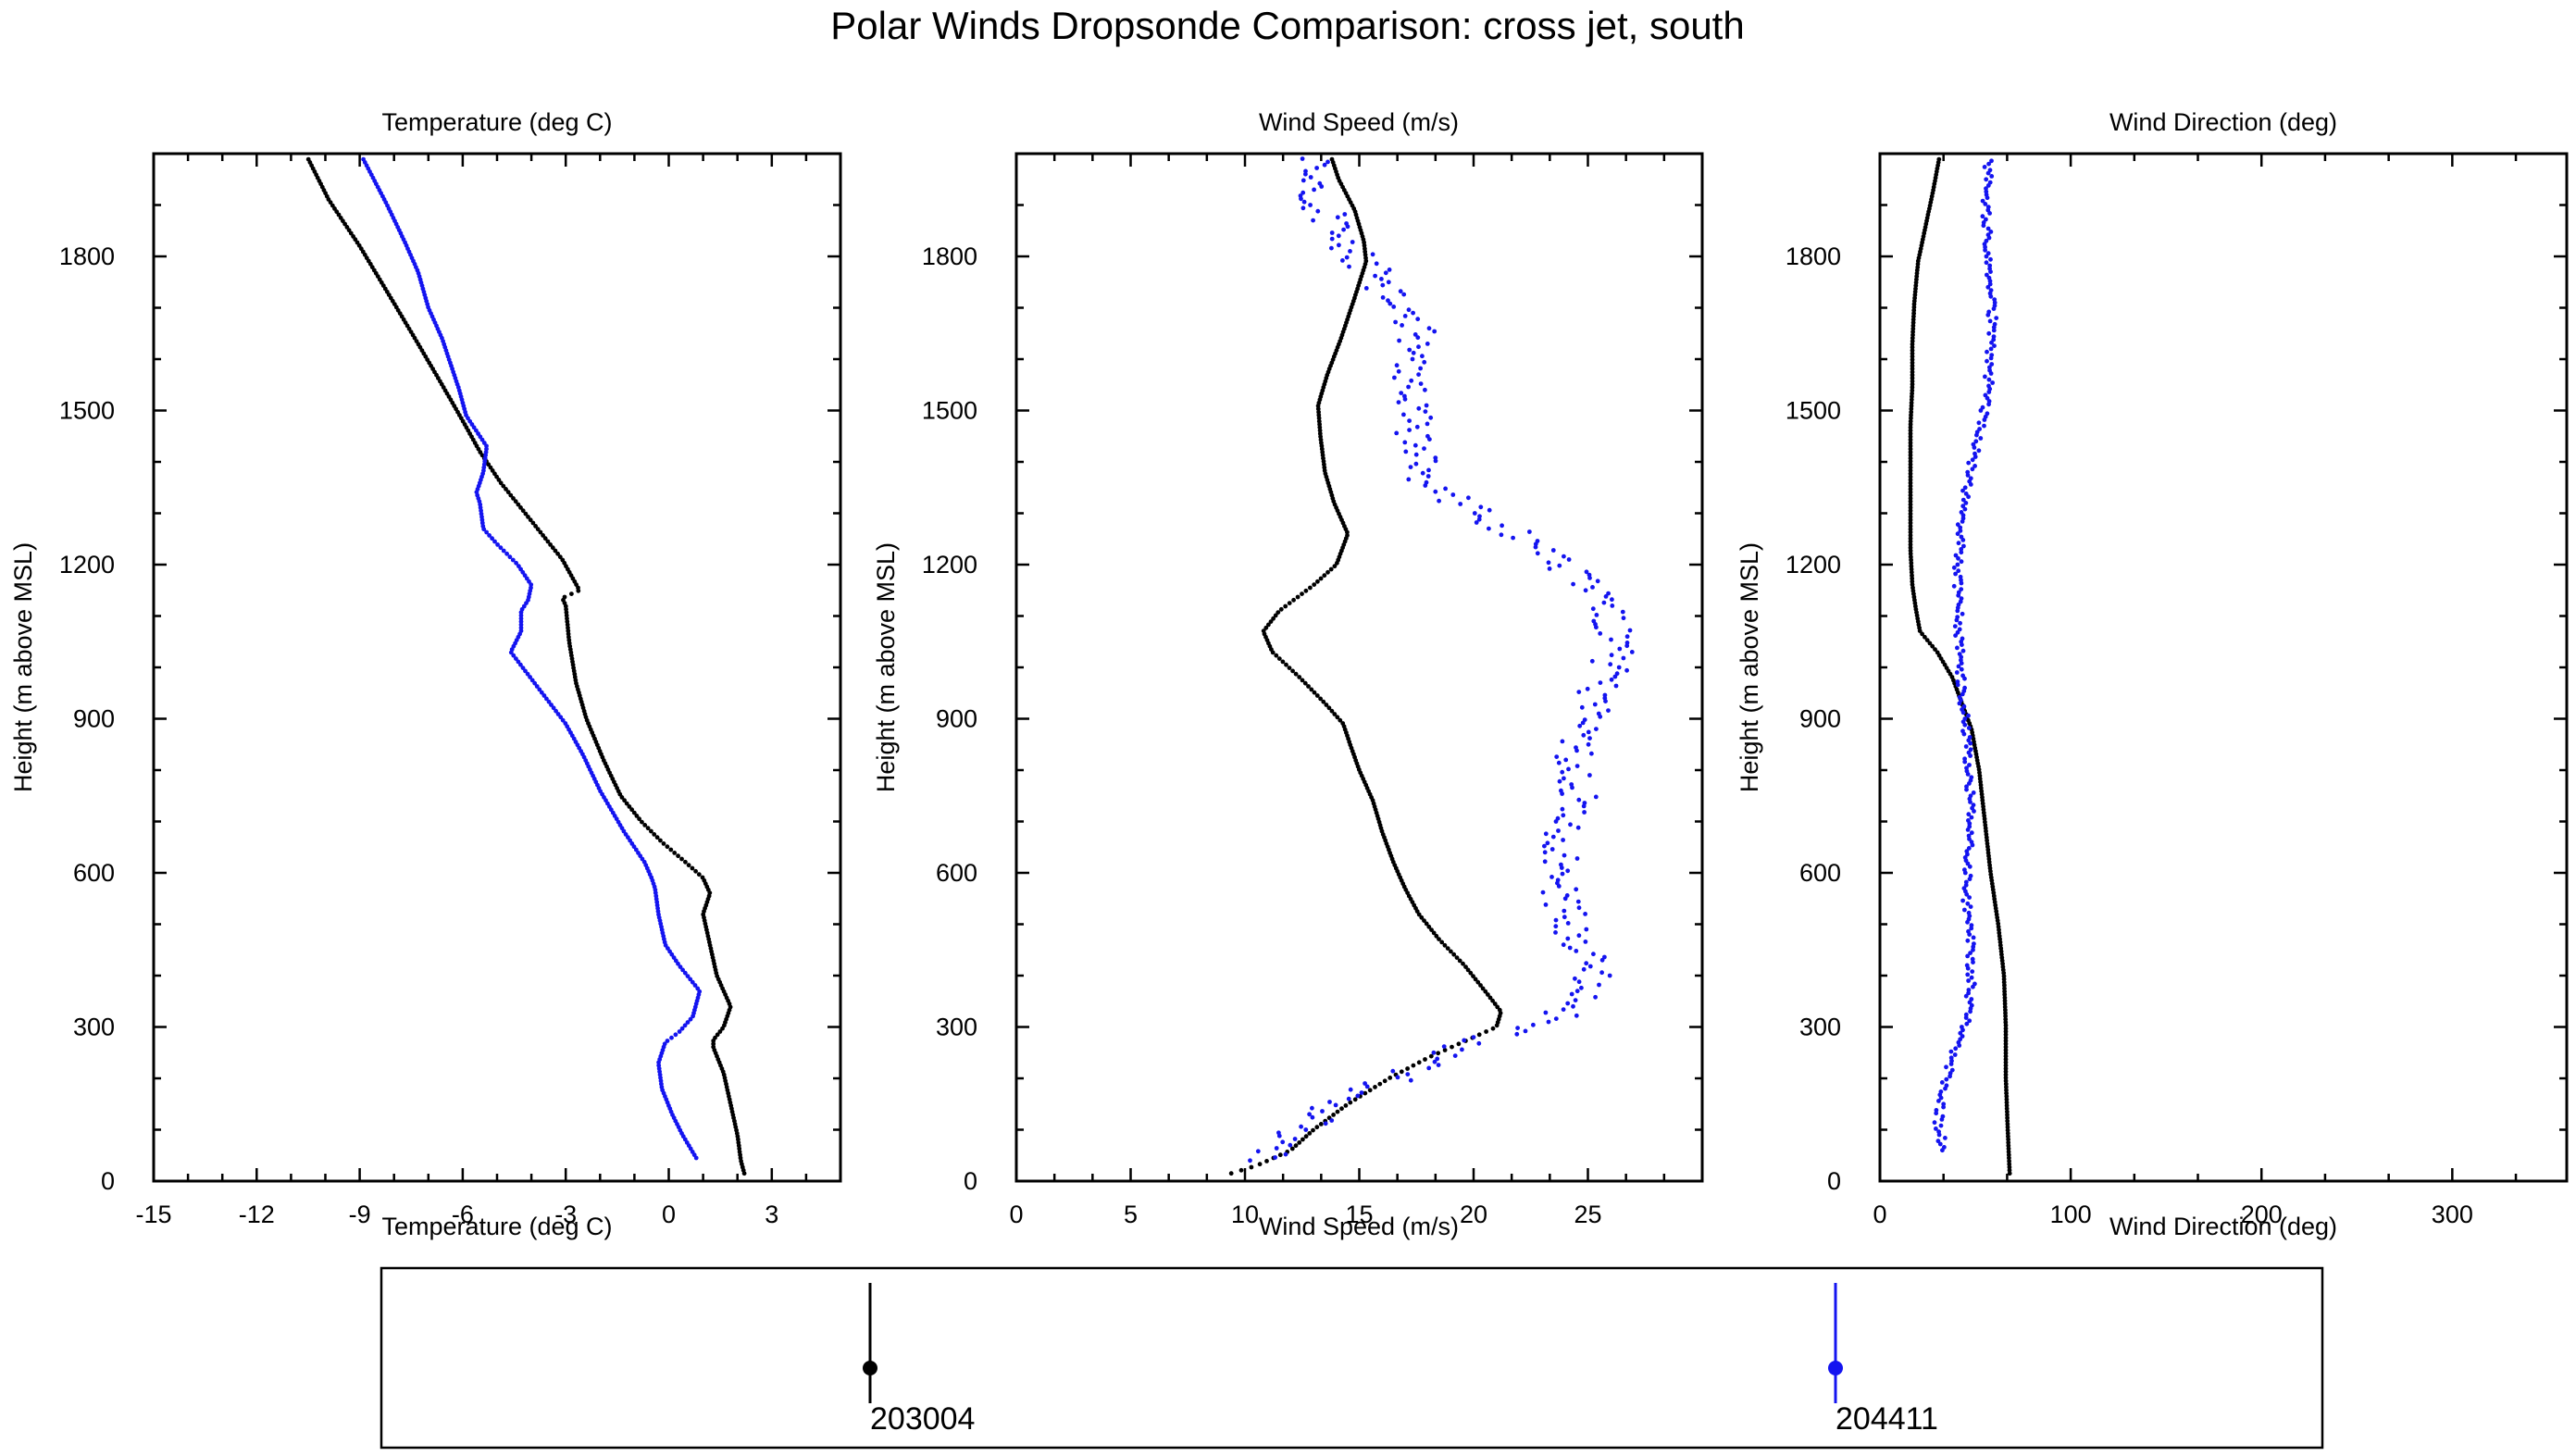 The height and width of the screenshot is (1456, 2576). I want to click on wind-direction-ytick-label: 0, so click(1834, 1181).